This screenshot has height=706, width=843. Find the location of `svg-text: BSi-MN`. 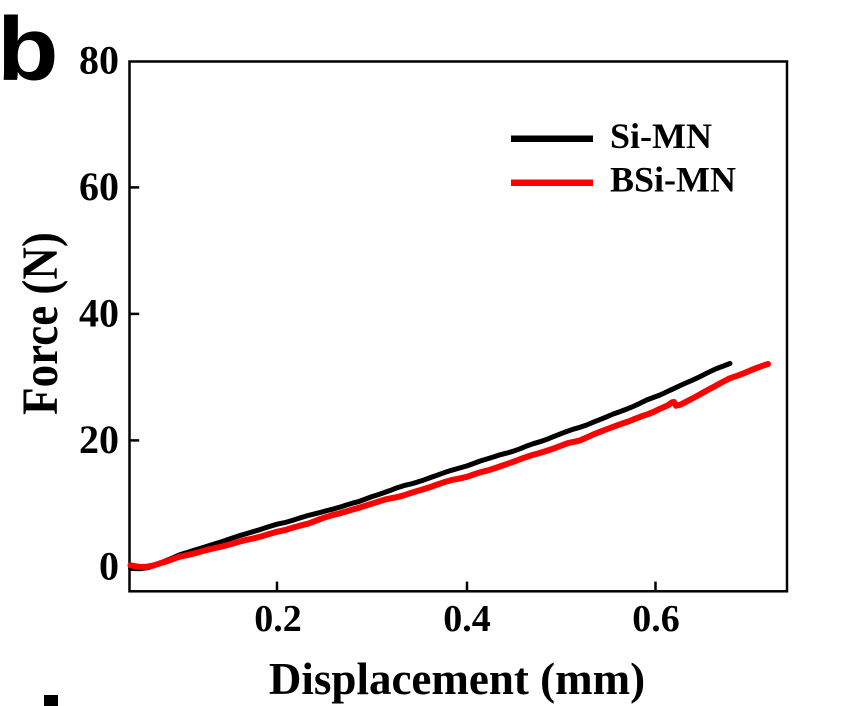

svg-text: BSi-MN is located at coordinates (673, 179).